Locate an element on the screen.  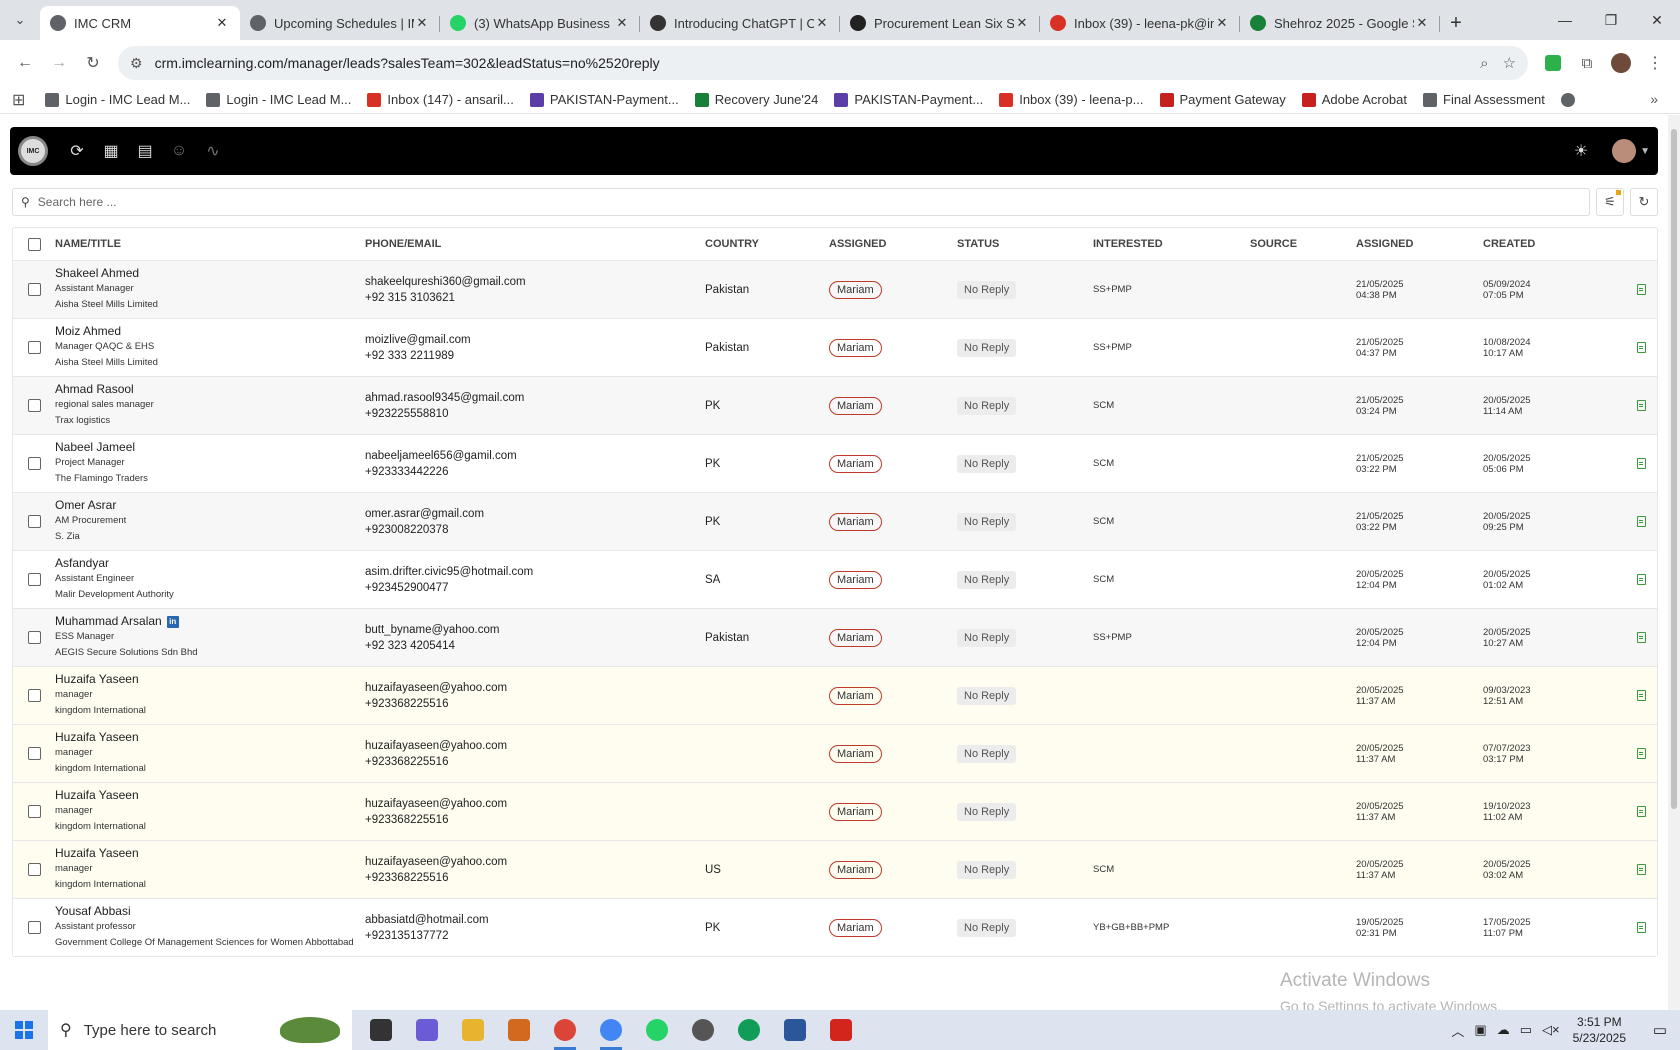
lead-phone: +923008220378 is located at coordinates (407, 529).